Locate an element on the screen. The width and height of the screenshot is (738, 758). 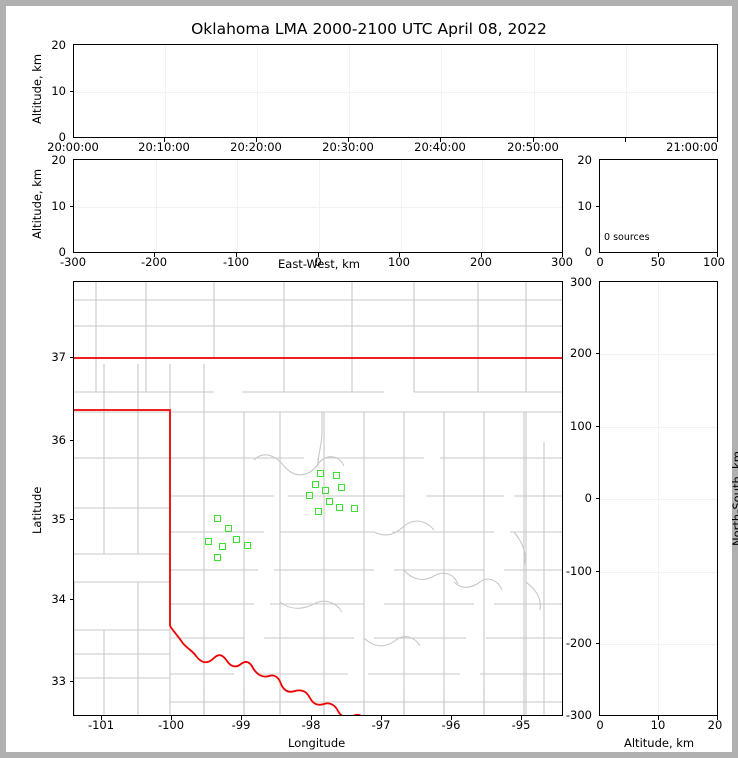
panel-time-height is located at coordinates (395, 91).